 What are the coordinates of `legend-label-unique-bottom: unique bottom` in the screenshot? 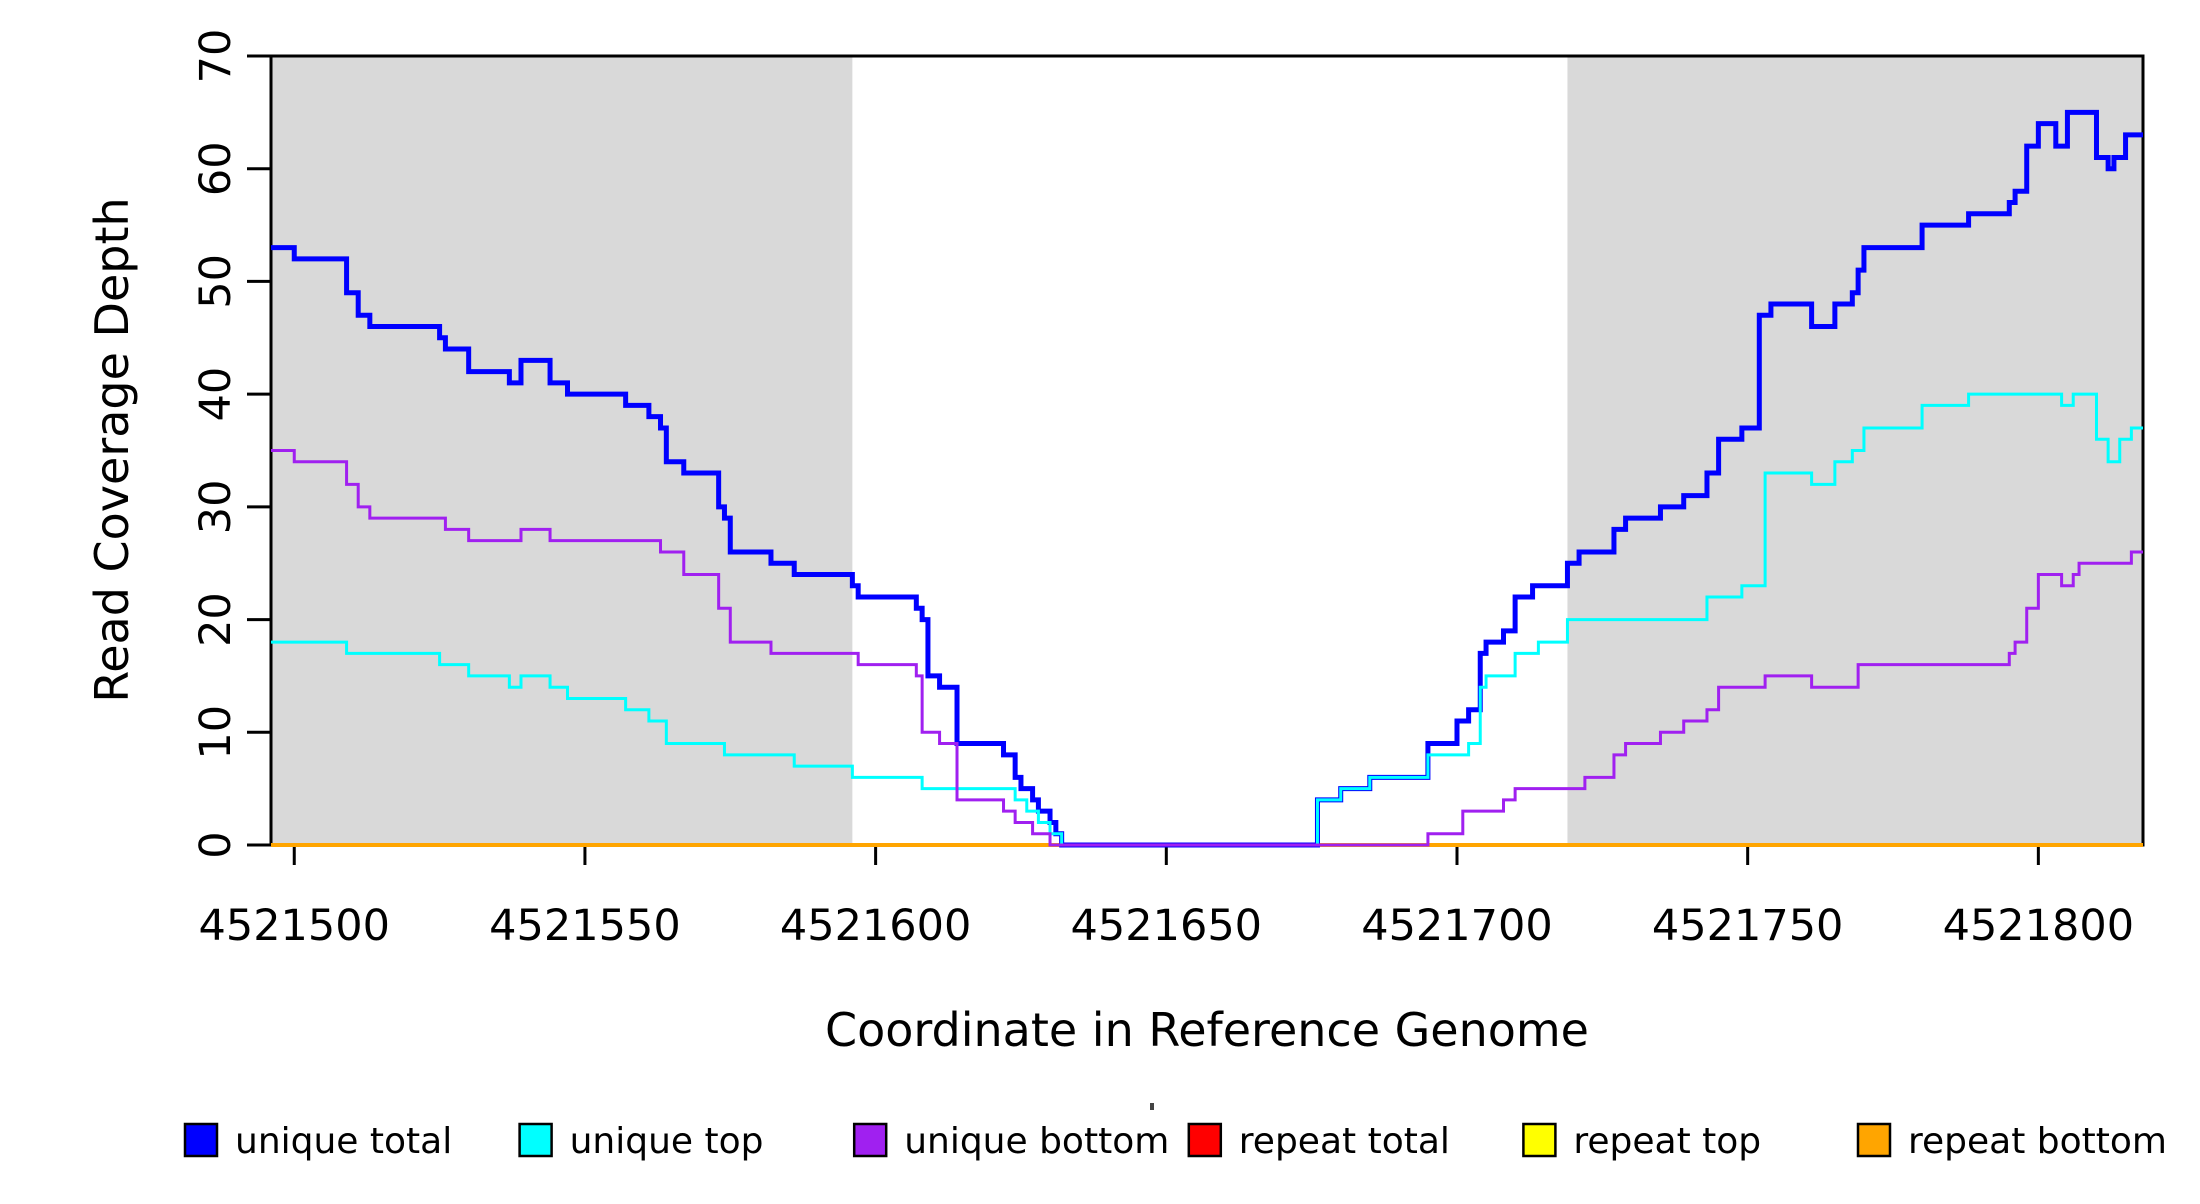 It's located at (1036, 1141).